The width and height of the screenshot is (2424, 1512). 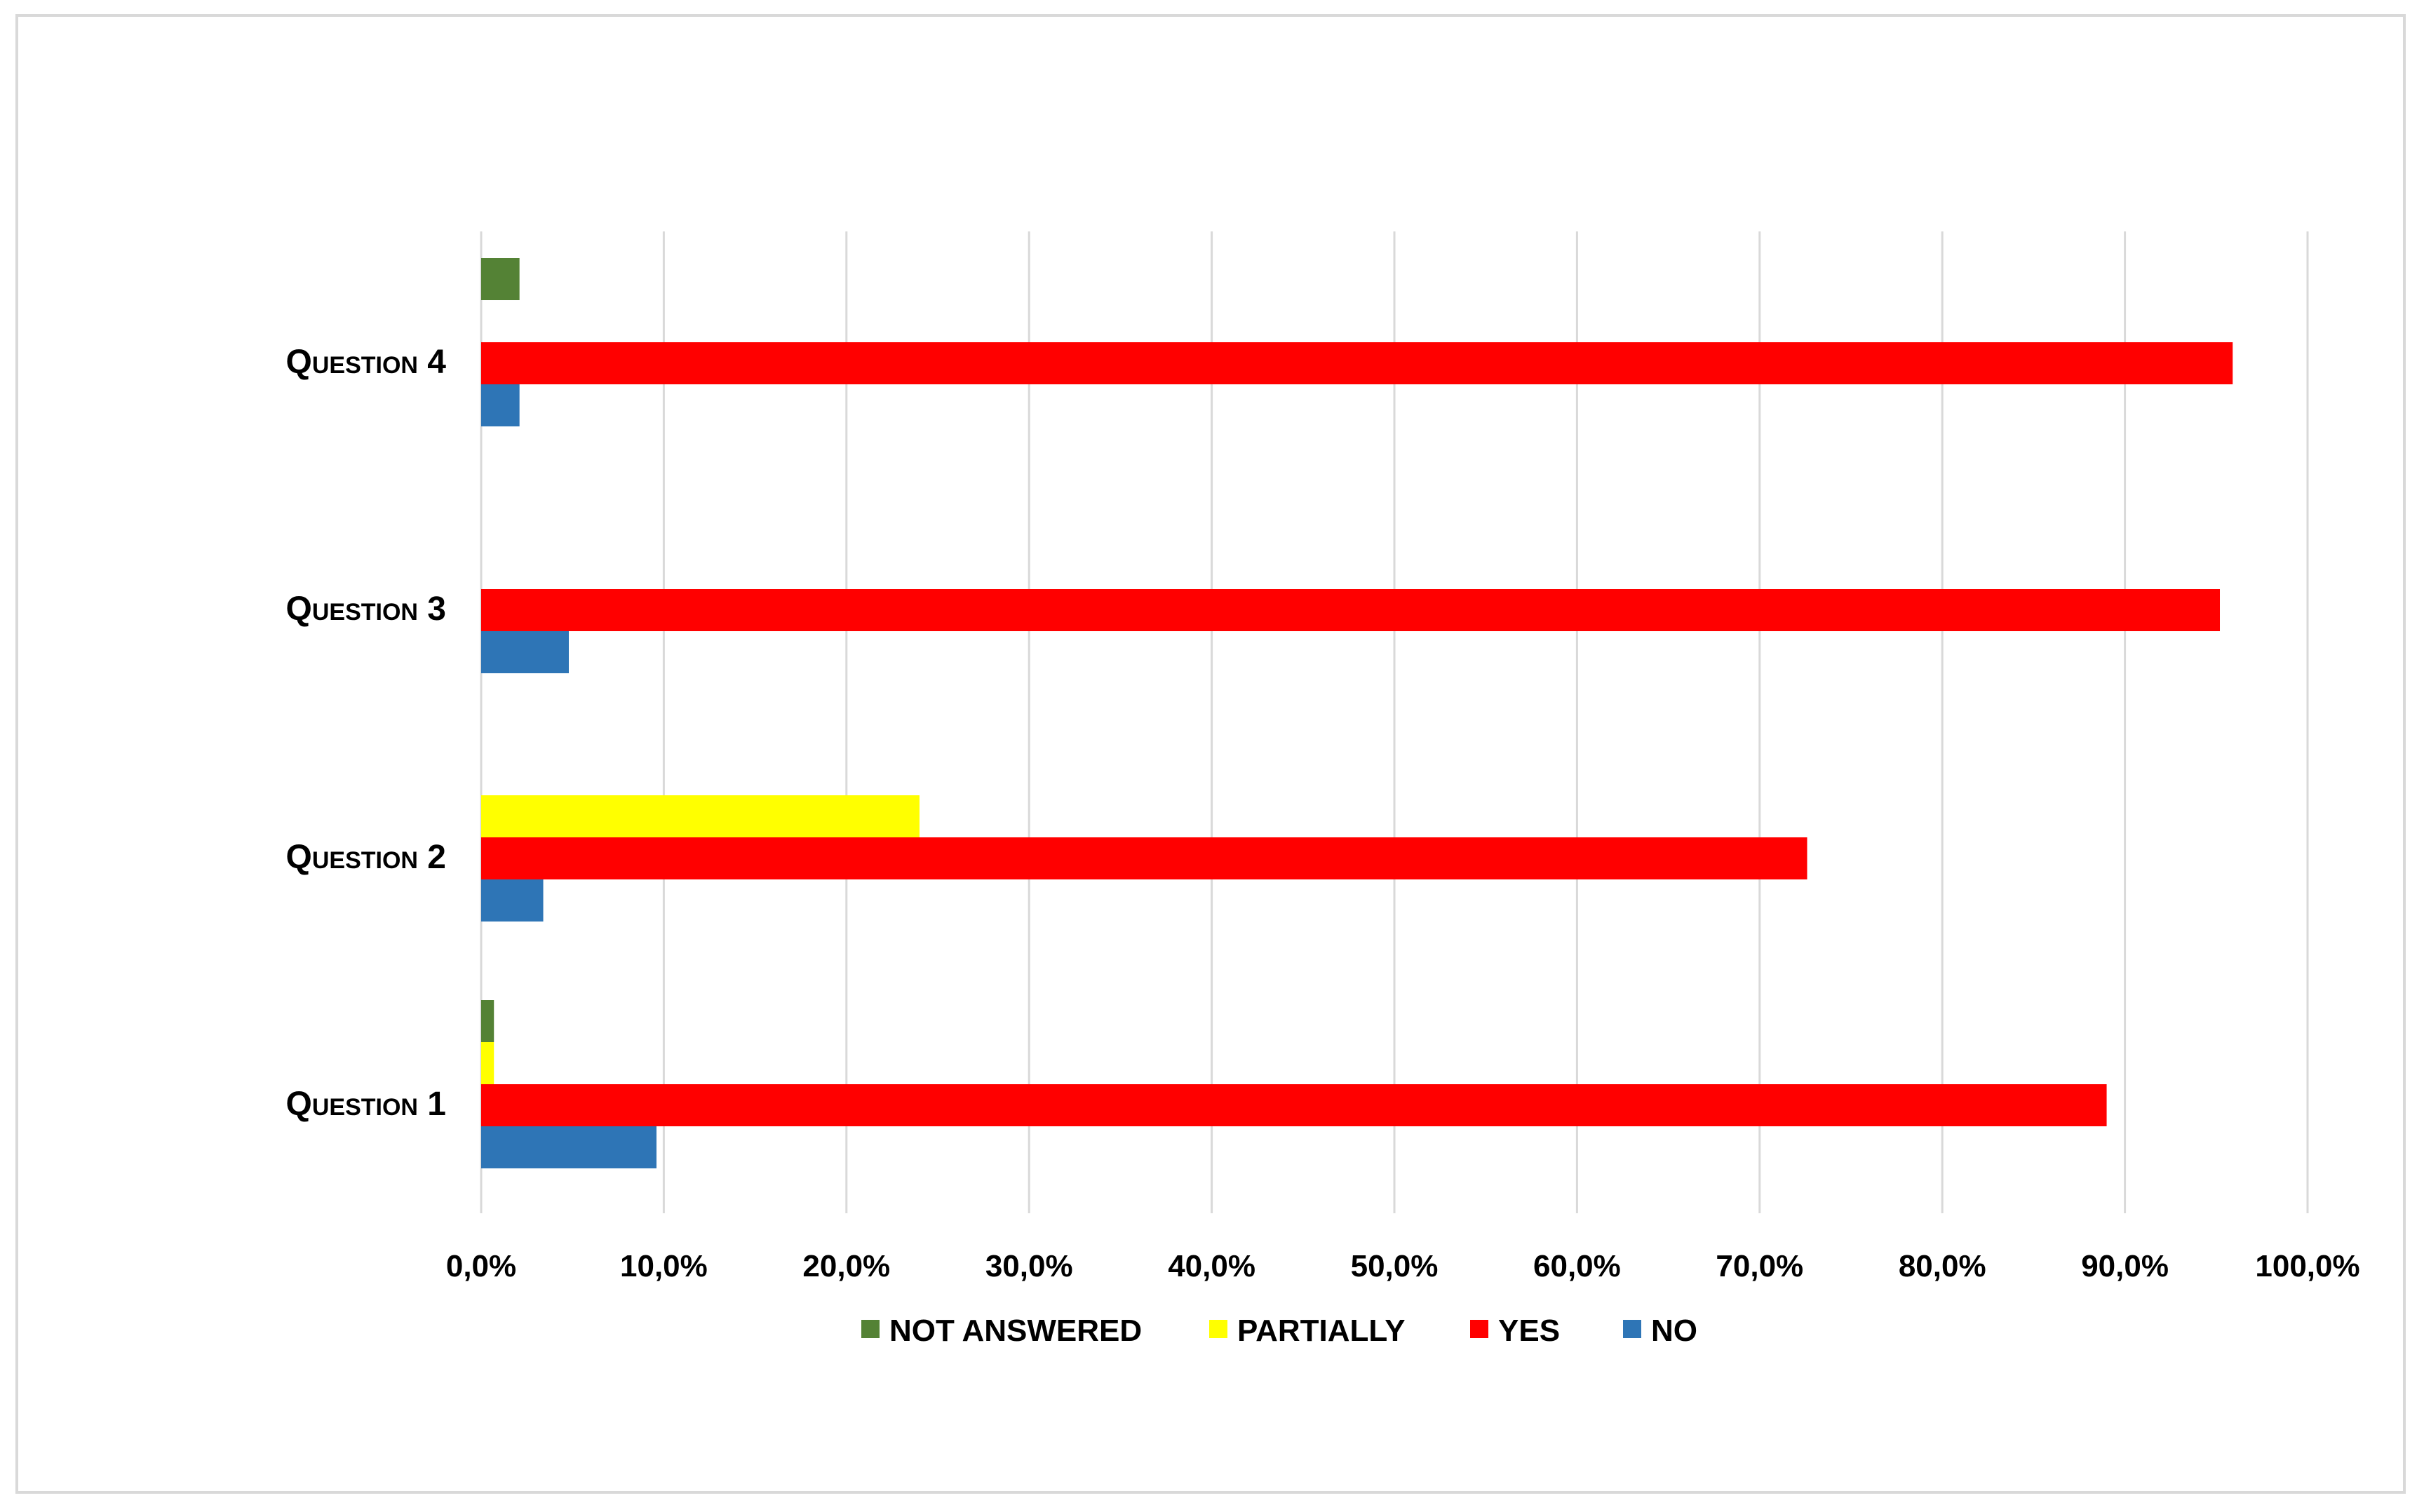 What do you see at coordinates (1674, 1331) in the screenshot?
I see `legend-label: NO` at bounding box center [1674, 1331].